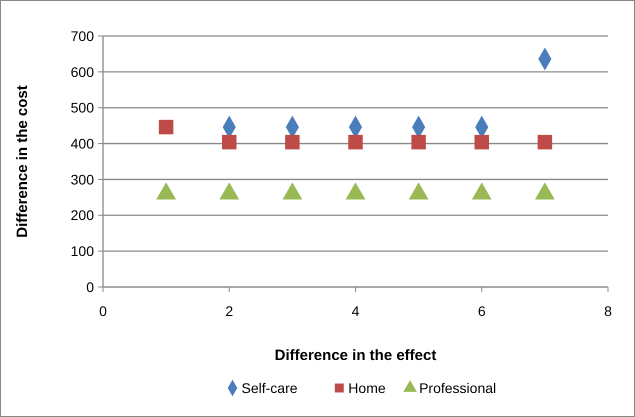  I want to click on y-axis-title: Difference in the cost, so click(22, 161).